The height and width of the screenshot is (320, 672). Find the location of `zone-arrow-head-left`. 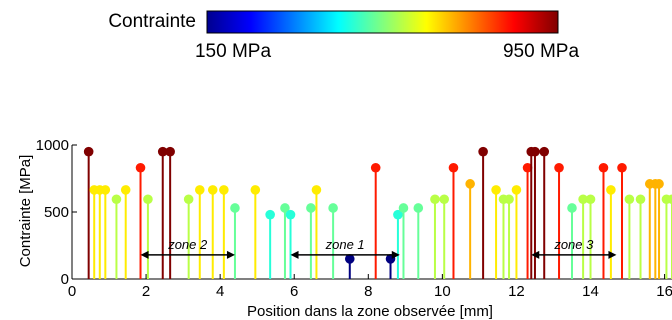

zone-arrow-head-left is located at coordinates (295, 255).